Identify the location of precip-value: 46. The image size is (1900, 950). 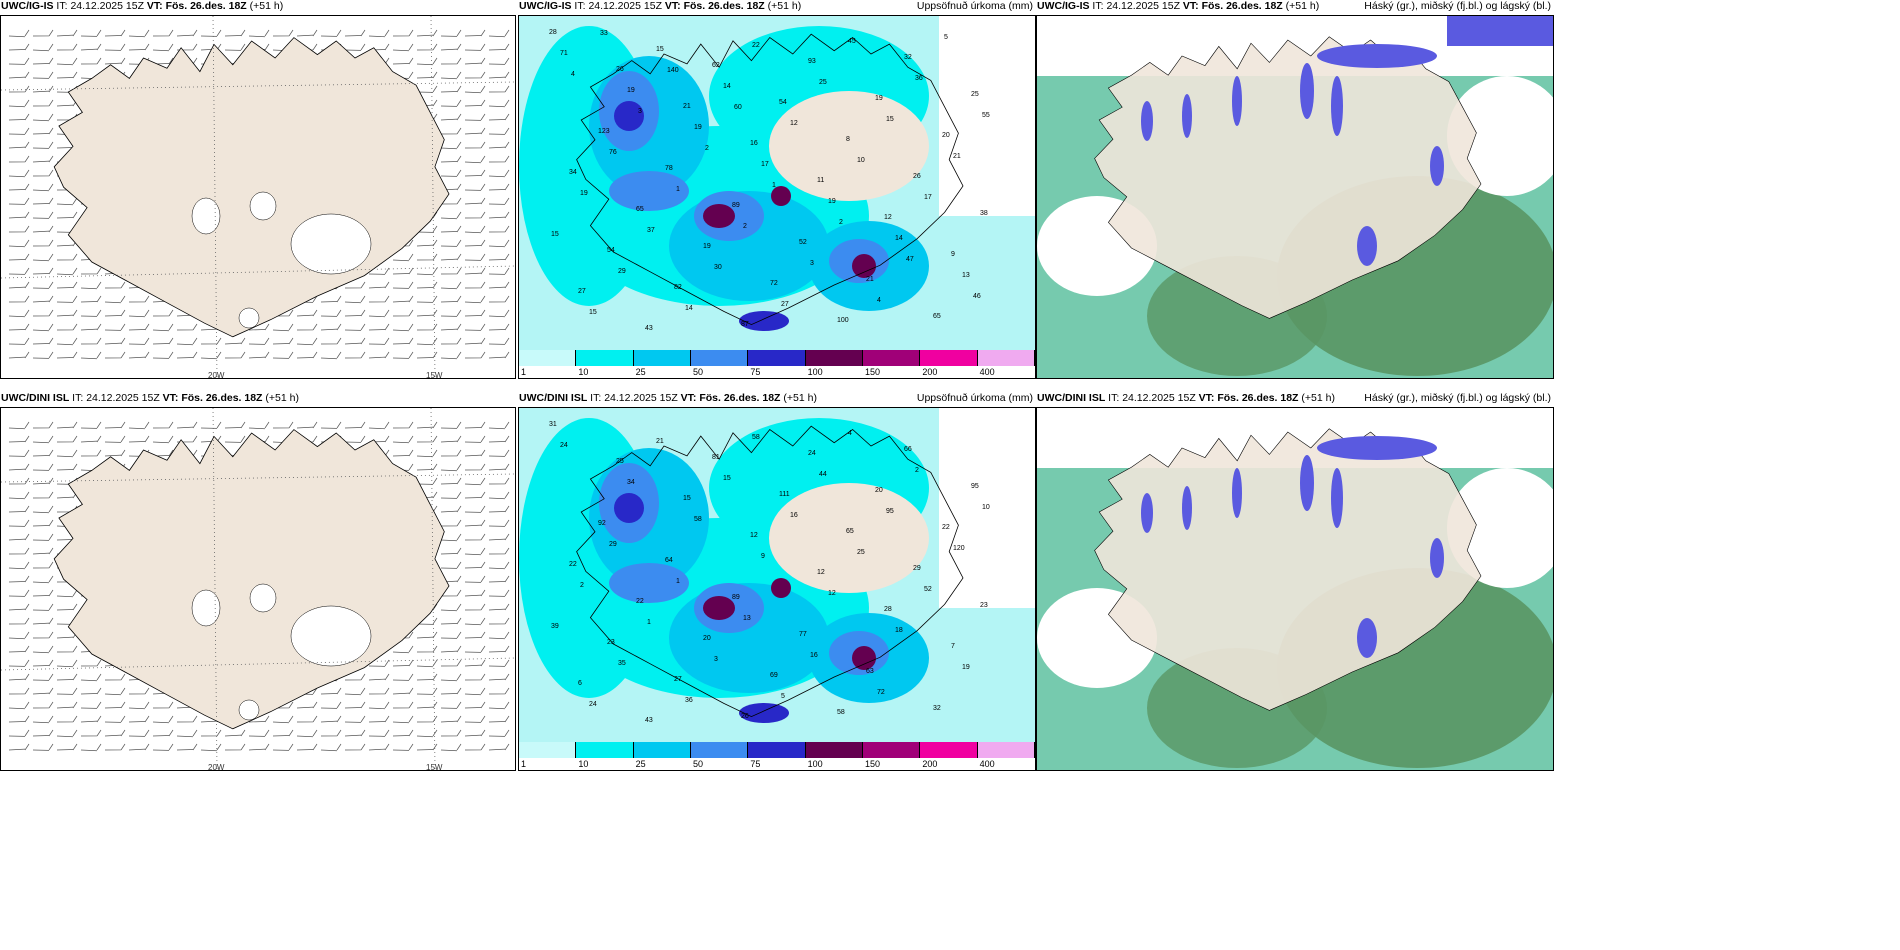
(977, 296).